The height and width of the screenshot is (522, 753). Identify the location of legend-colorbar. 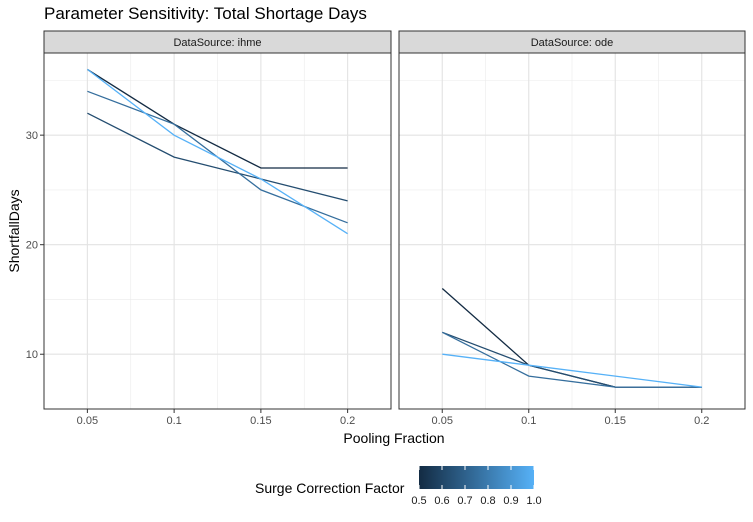
(476, 477).